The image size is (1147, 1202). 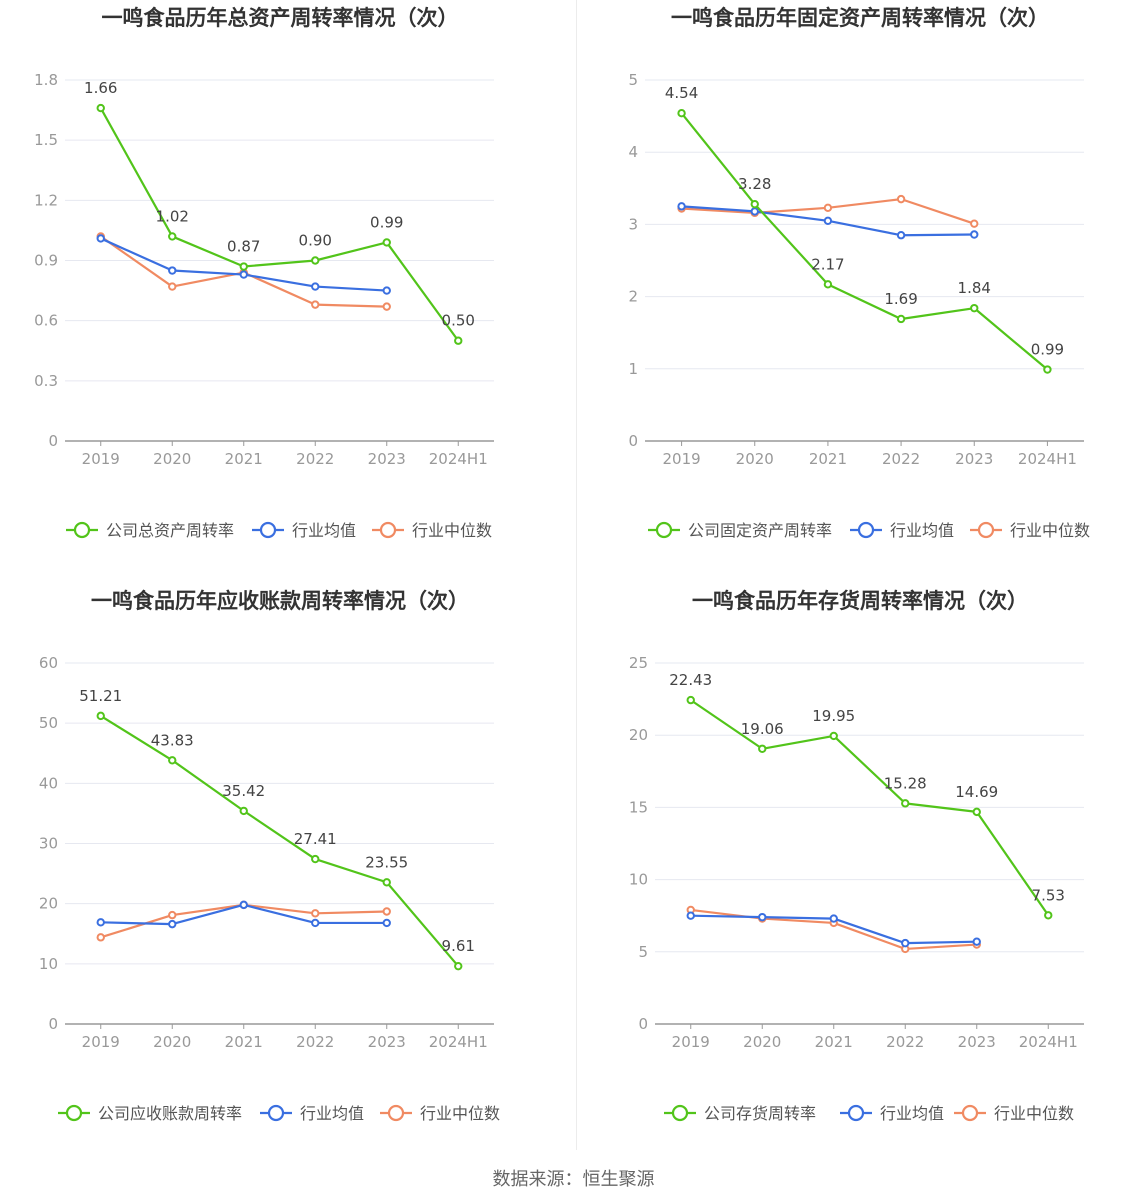 I want to click on data-label: 1.66, so click(x=100, y=88).